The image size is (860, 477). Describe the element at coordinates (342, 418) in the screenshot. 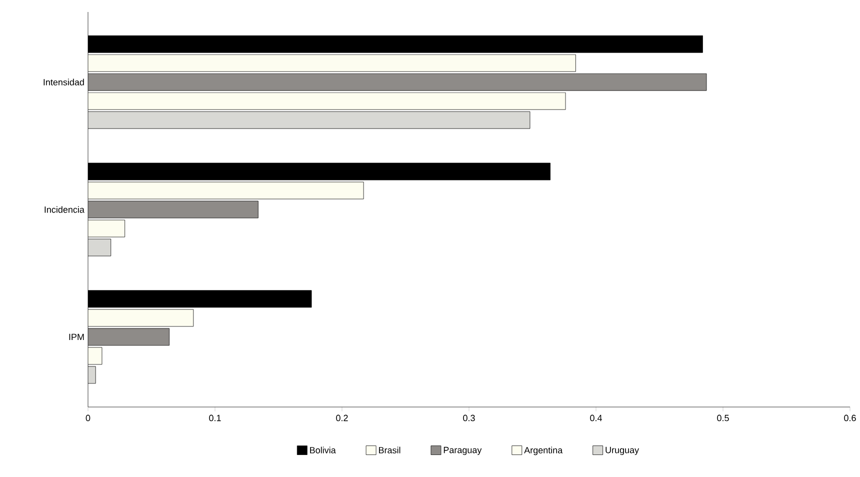

I see `x-tick-label: 0.2` at that location.